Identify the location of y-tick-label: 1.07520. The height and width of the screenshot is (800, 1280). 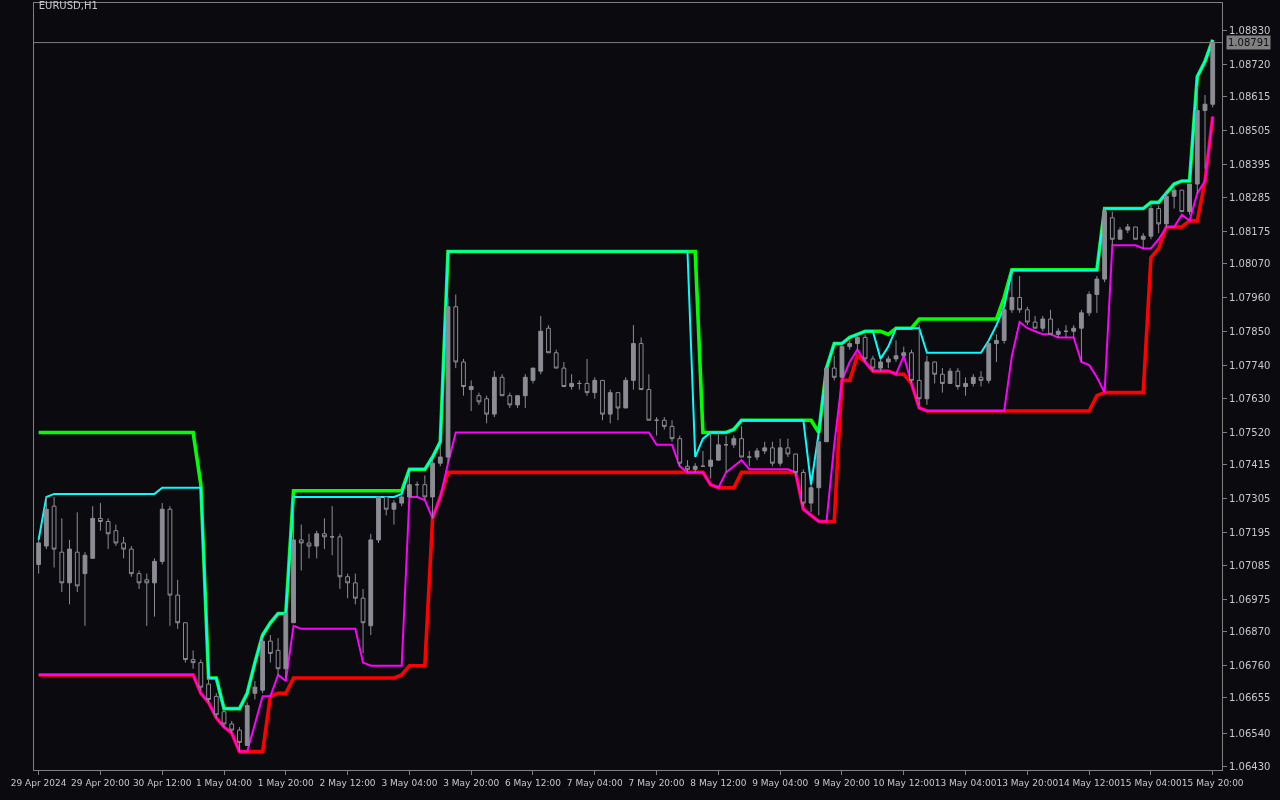
(1250, 433).